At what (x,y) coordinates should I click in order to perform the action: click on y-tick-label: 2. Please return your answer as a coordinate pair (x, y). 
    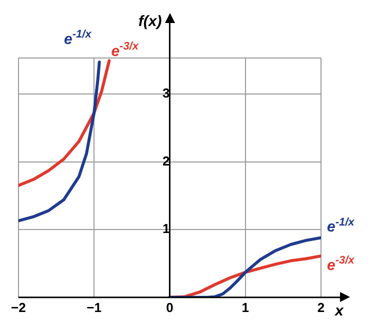
    Looking at the image, I should click on (166, 160).